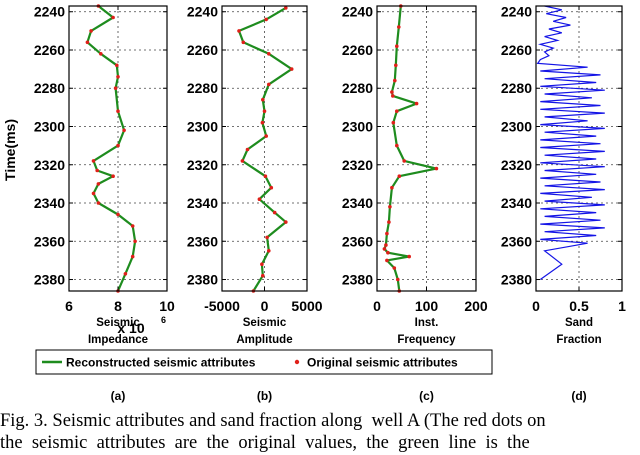  What do you see at coordinates (167, 306) in the screenshot?
I see `tick-label-x: 10` at bounding box center [167, 306].